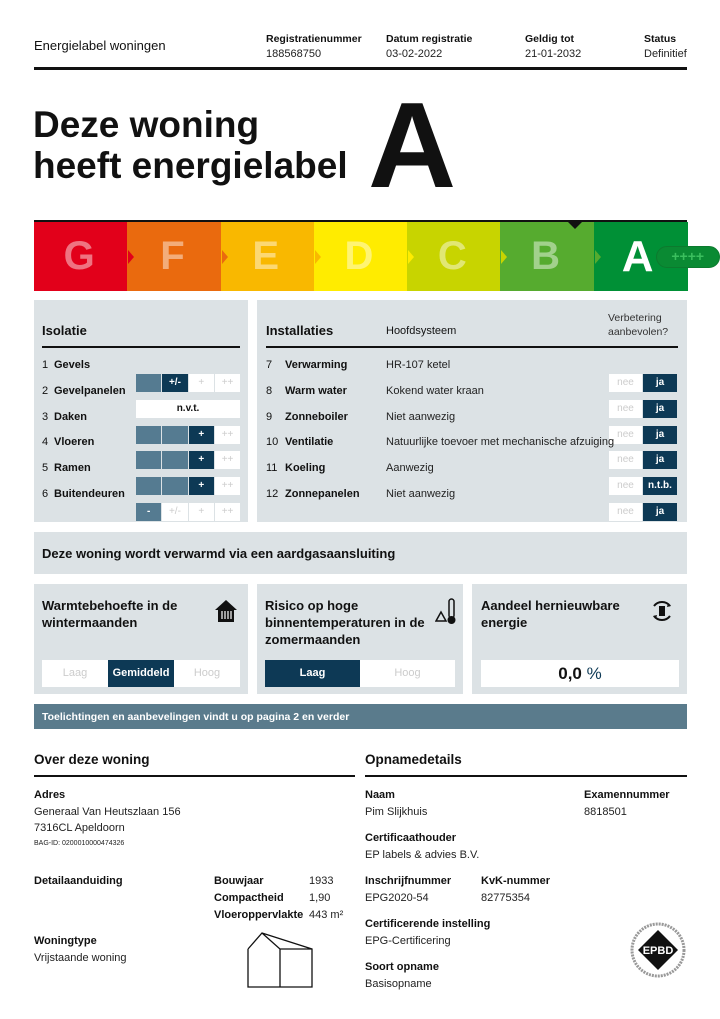 The height and width of the screenshot is (1019, 720). What do you see at coordinates (110, 614) in the screenshot?
I see `warmte-title: Warmtebehoefte in de wintermaanden` at bounding box center [110, 614].